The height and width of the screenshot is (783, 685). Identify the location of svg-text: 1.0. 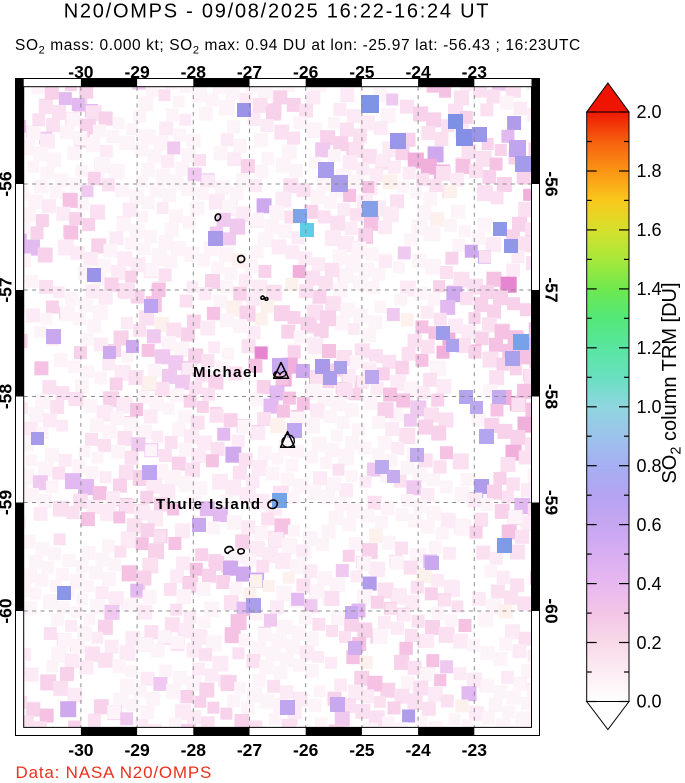
(649, 407).